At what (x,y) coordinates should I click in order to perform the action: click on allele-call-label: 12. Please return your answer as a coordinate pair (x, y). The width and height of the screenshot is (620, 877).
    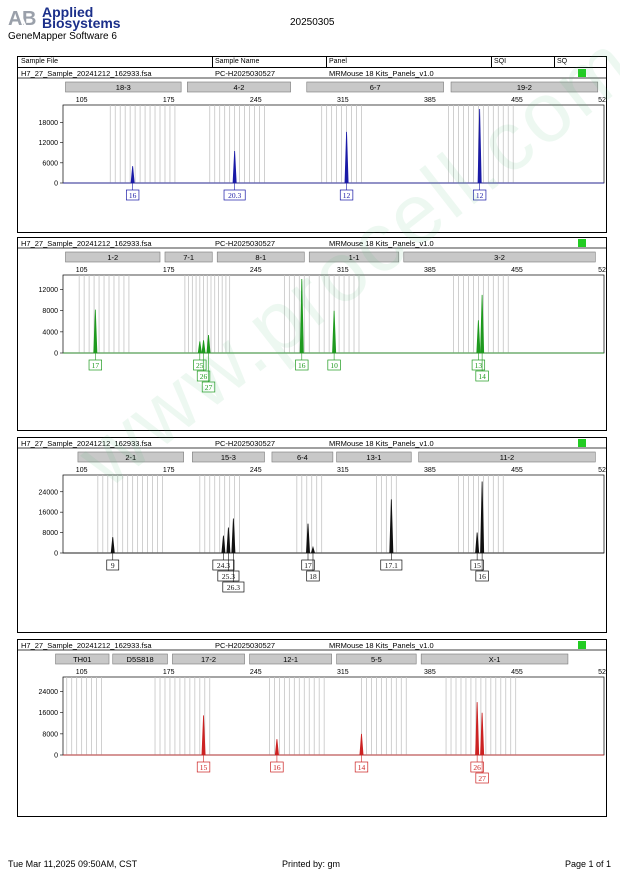
    Looking at the image, I should click on (480, 195).